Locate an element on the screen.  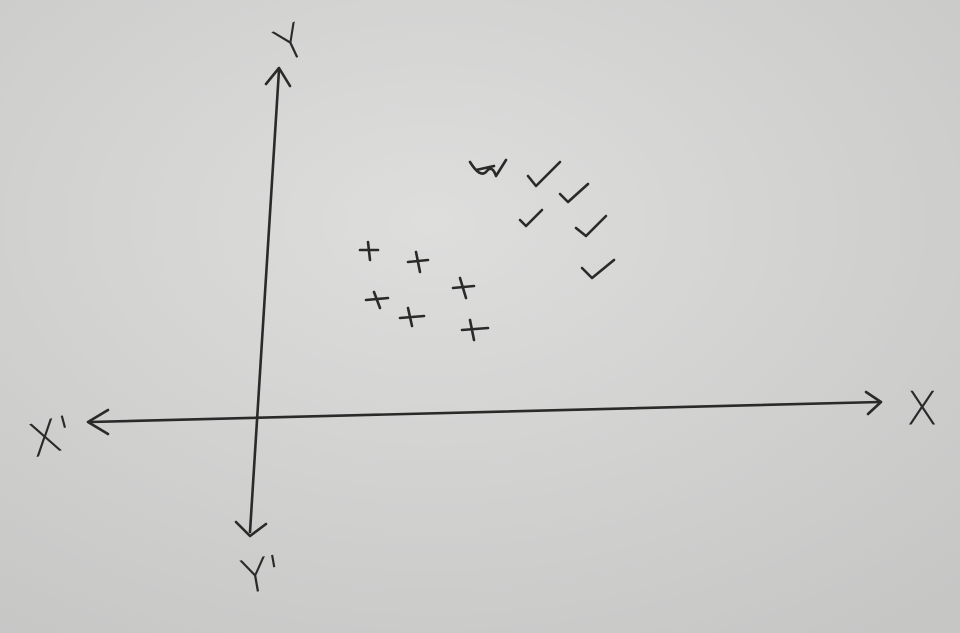
x-arrow-right is located at coordinates (873, 403).